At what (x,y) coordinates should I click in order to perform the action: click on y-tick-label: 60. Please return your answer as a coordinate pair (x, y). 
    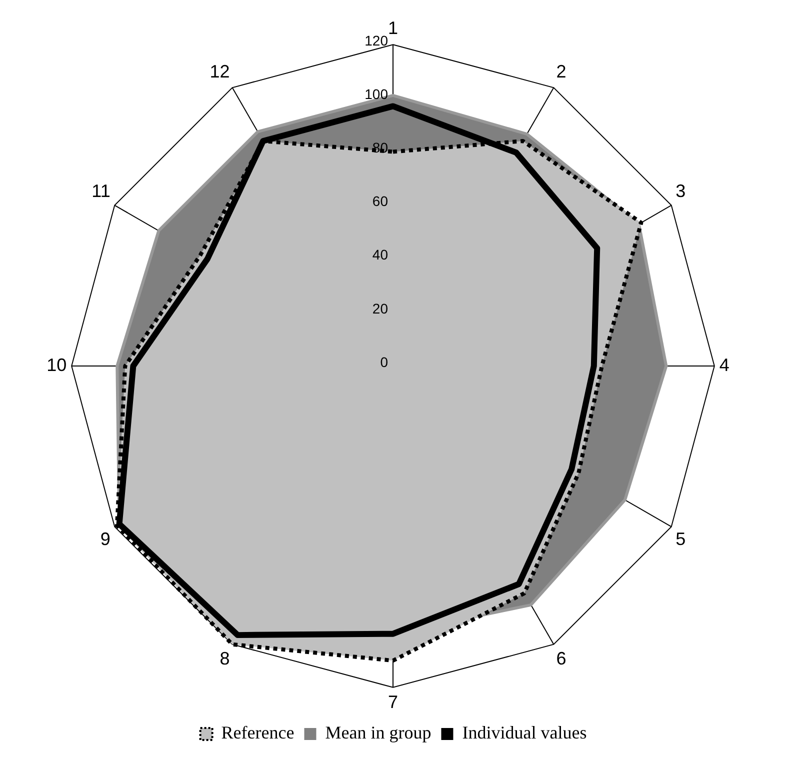
    Looking at the image, I should click on (380, 201).